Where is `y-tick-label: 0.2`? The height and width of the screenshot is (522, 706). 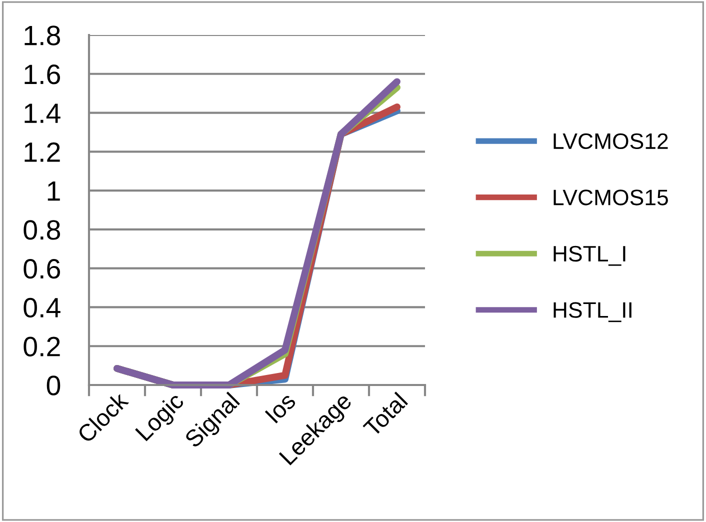
y-tick-label: 0.2 is located at coordinates (42, 346).